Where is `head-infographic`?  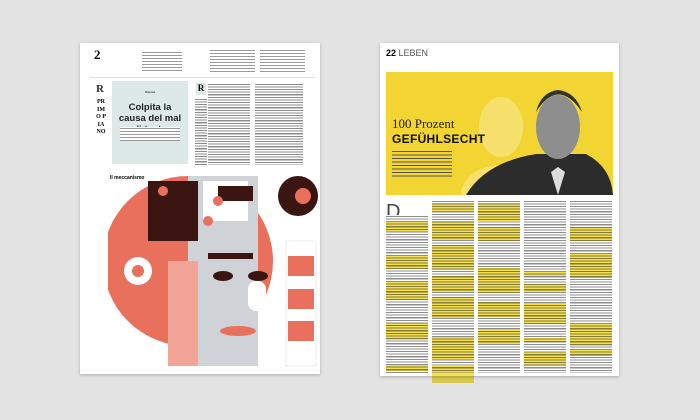 head-infographic is located at coordinates (213, 271).